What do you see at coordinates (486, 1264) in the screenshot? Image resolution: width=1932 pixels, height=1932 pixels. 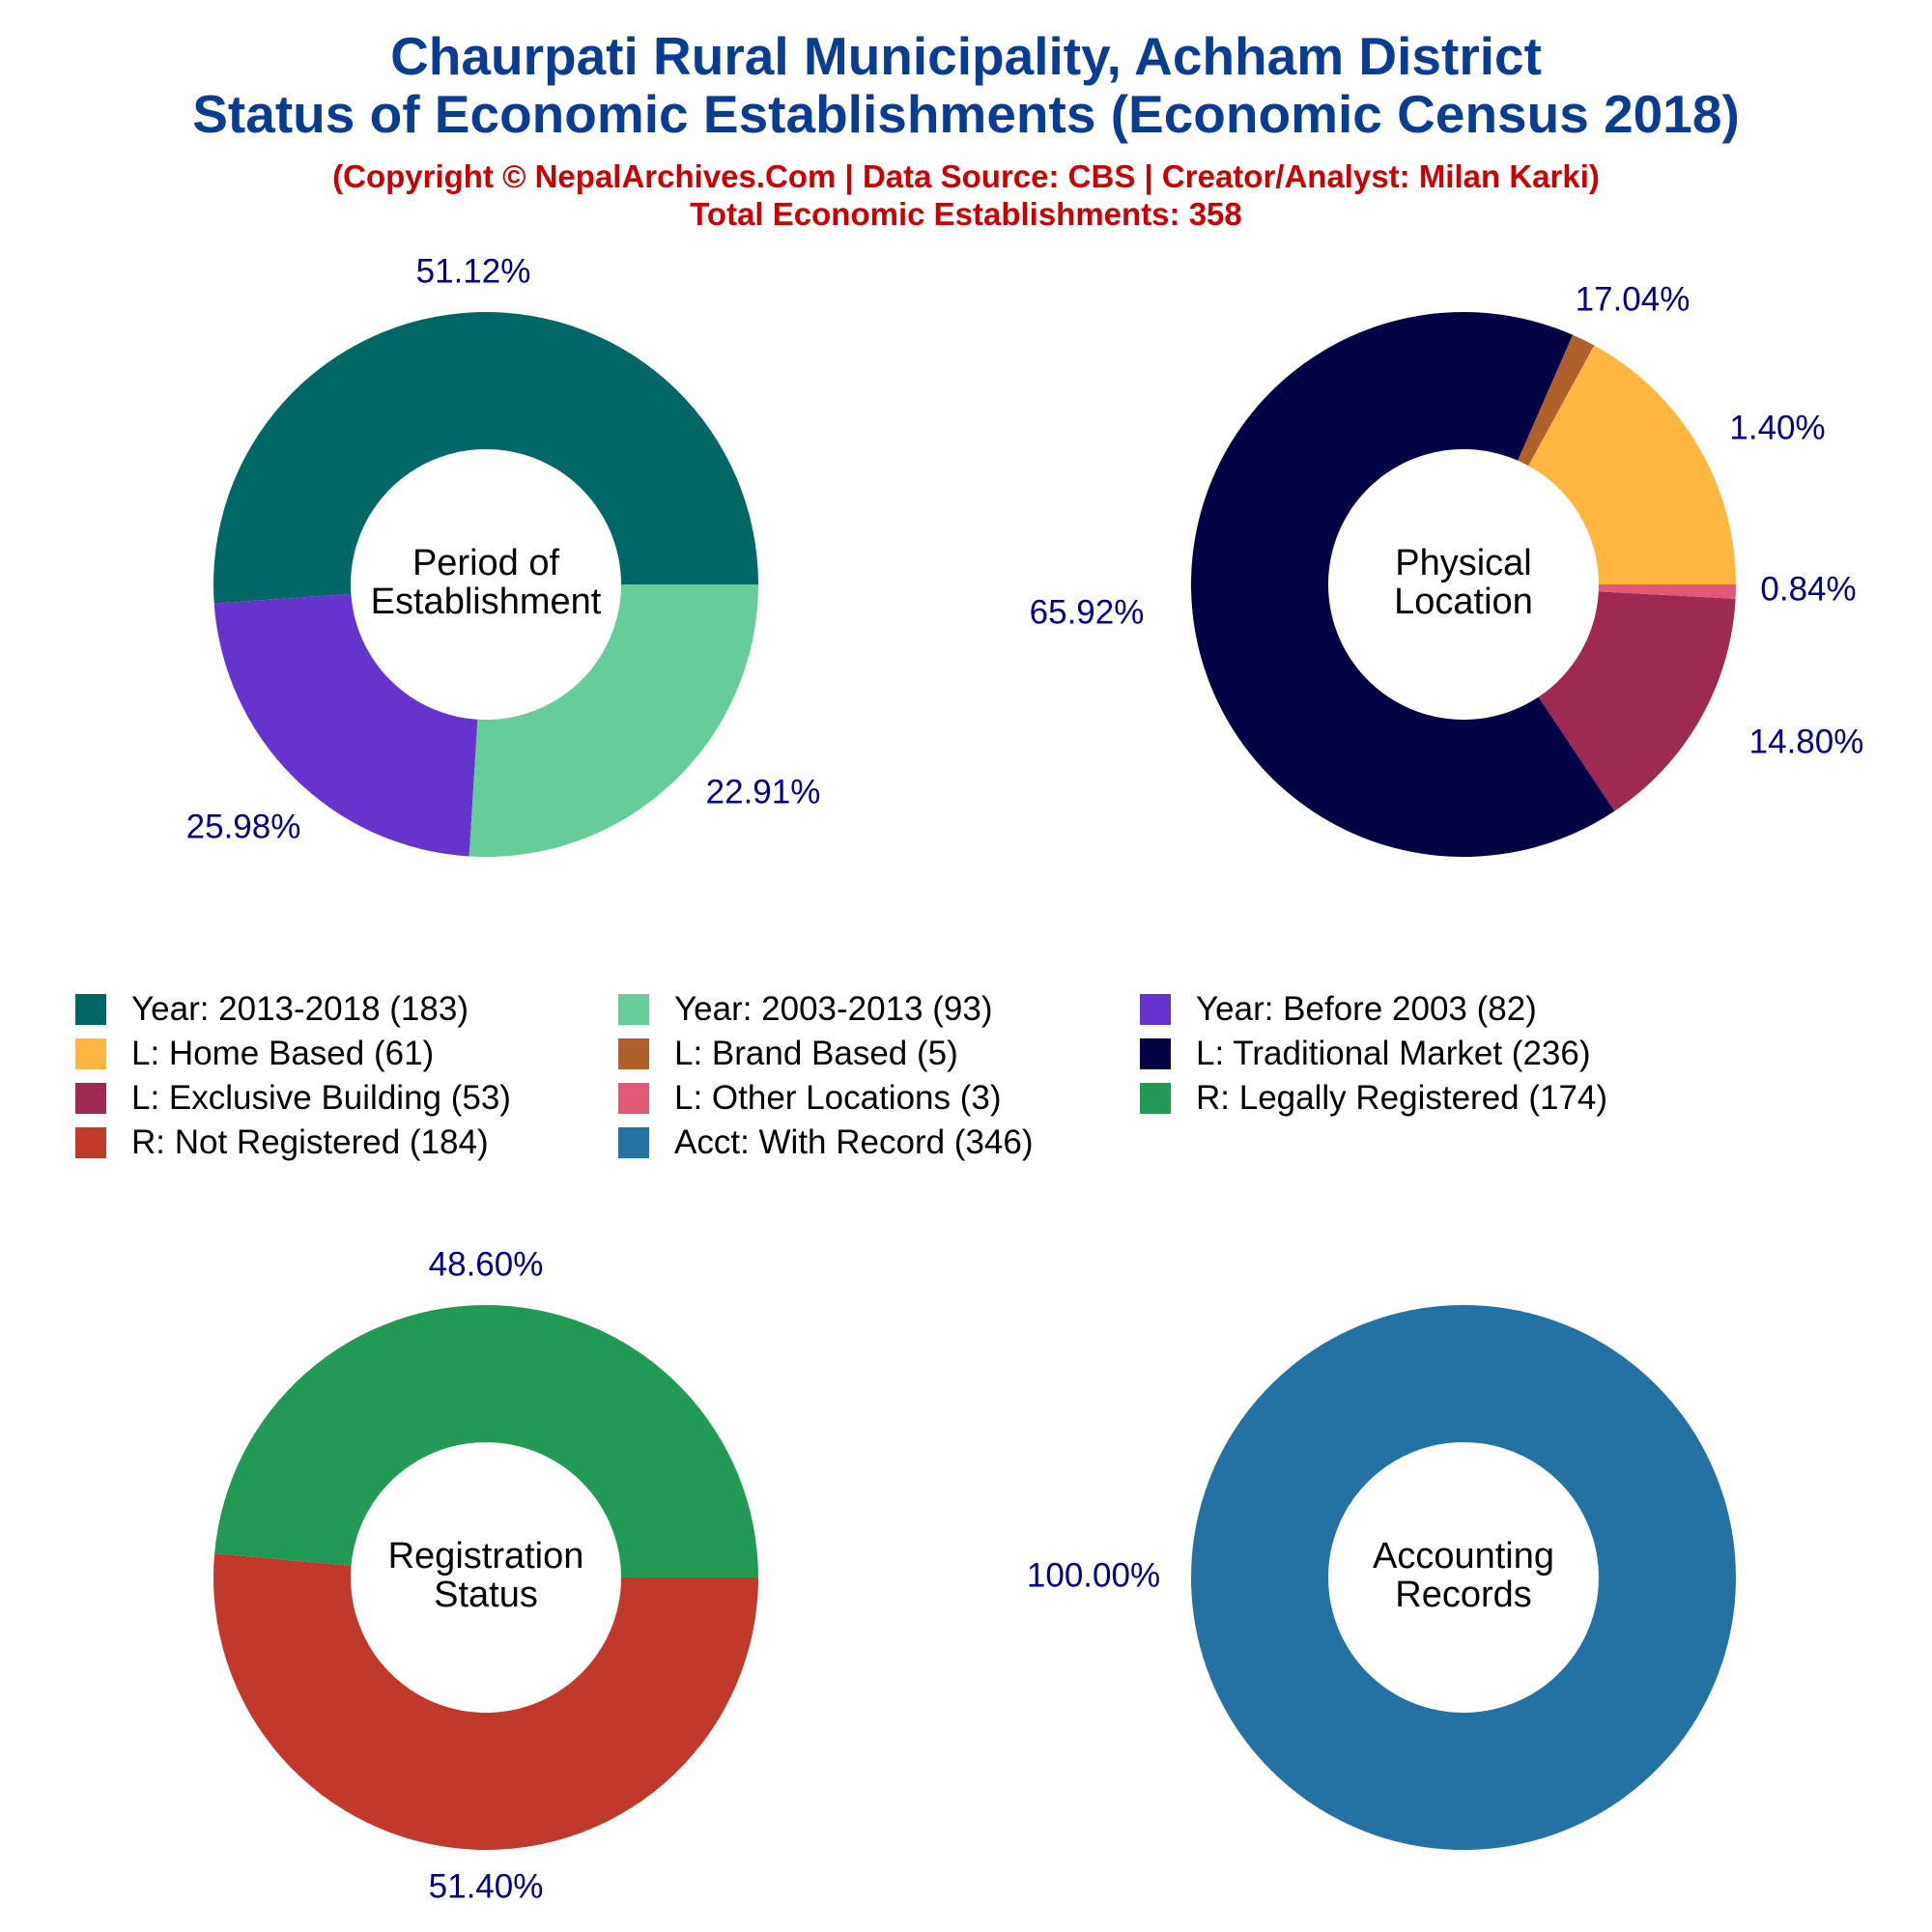 I see `slice-percent-label: 48.60%` at bounding box center [486, 1264].